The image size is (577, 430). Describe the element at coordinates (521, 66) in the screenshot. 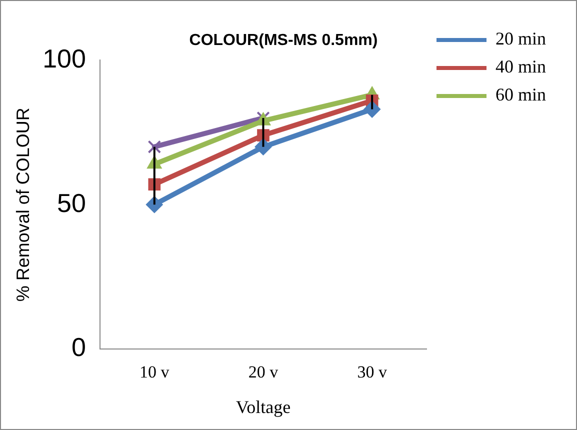

I see `legend-label: 40 min` at that location.